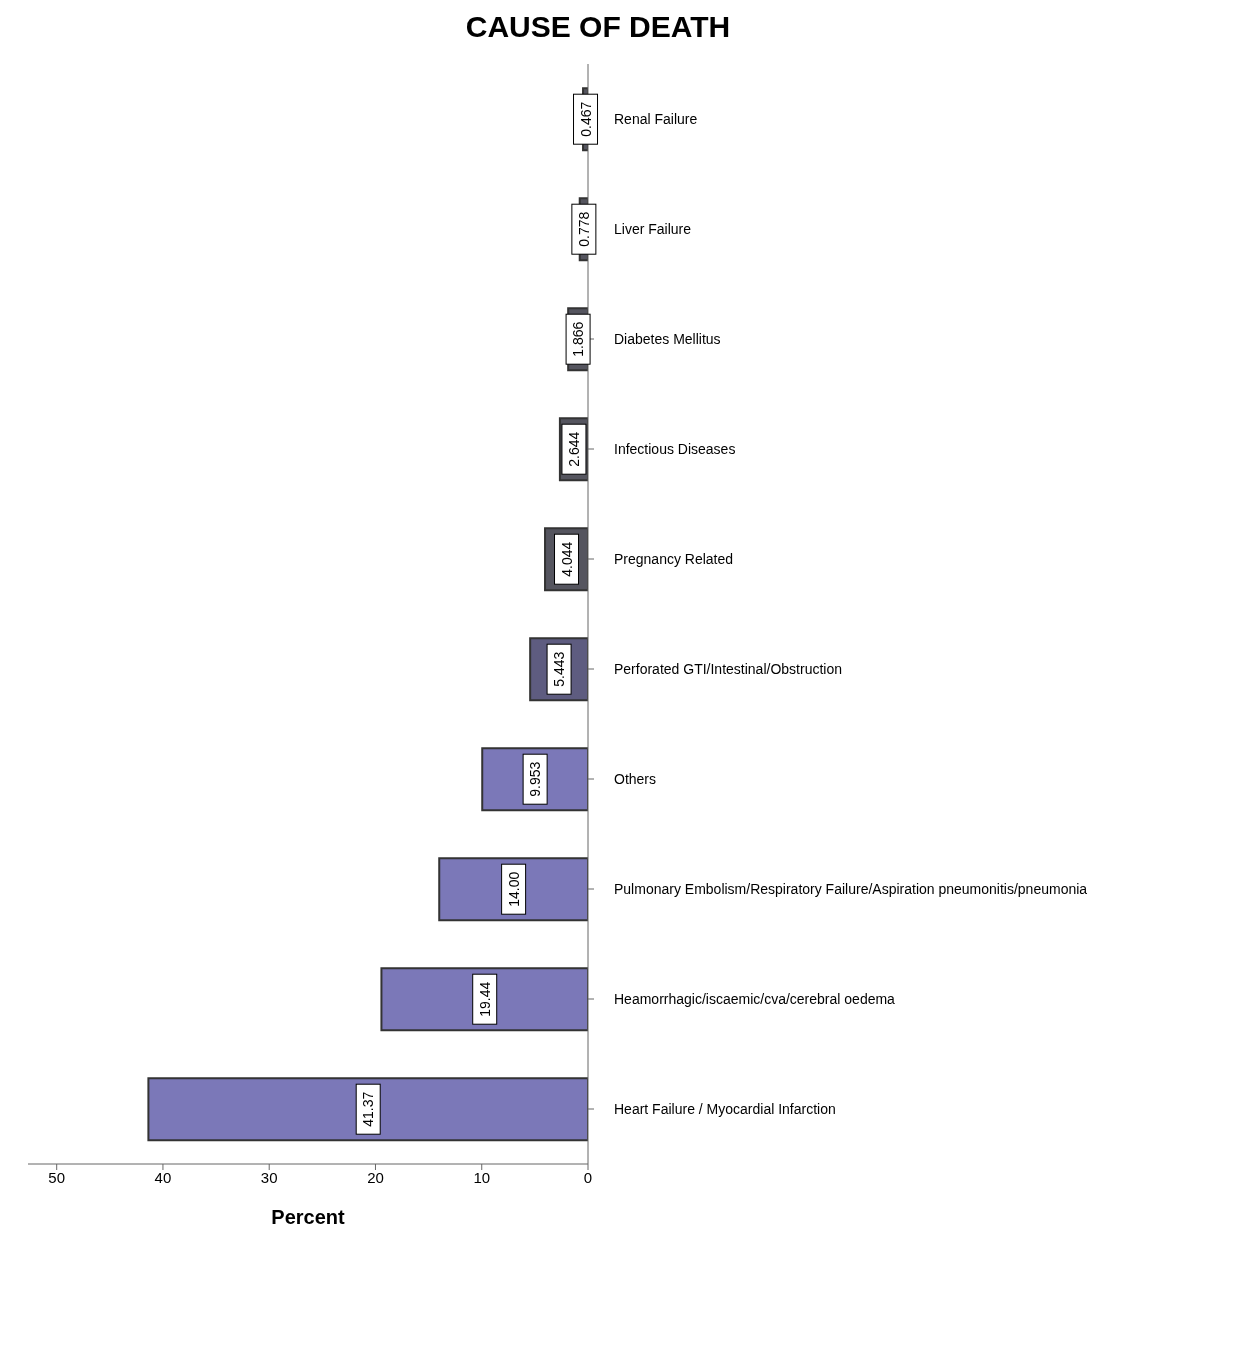  Describe the element at coordinates (535, 779) in the screenshot. I see `data-label: 9.953` at that location.